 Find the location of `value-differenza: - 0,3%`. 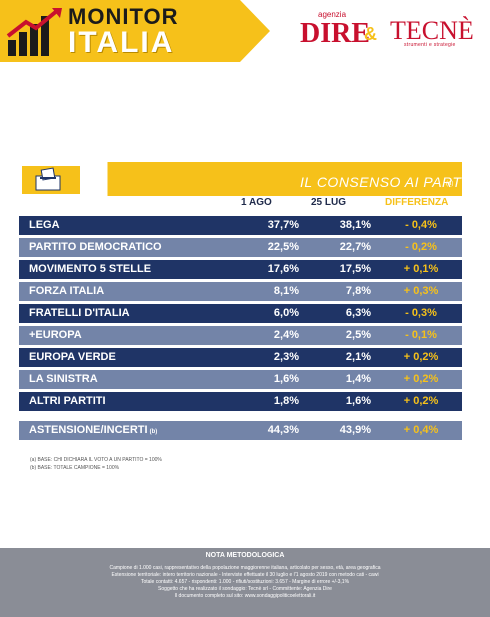

value-differenza: - 0,3% is located at coordinates (421, 313).